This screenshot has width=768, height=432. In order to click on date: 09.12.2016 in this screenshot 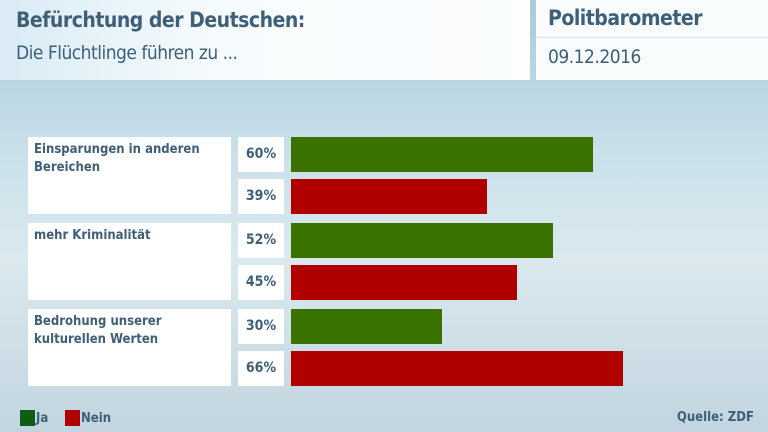, I will do `click(594, 57)`.